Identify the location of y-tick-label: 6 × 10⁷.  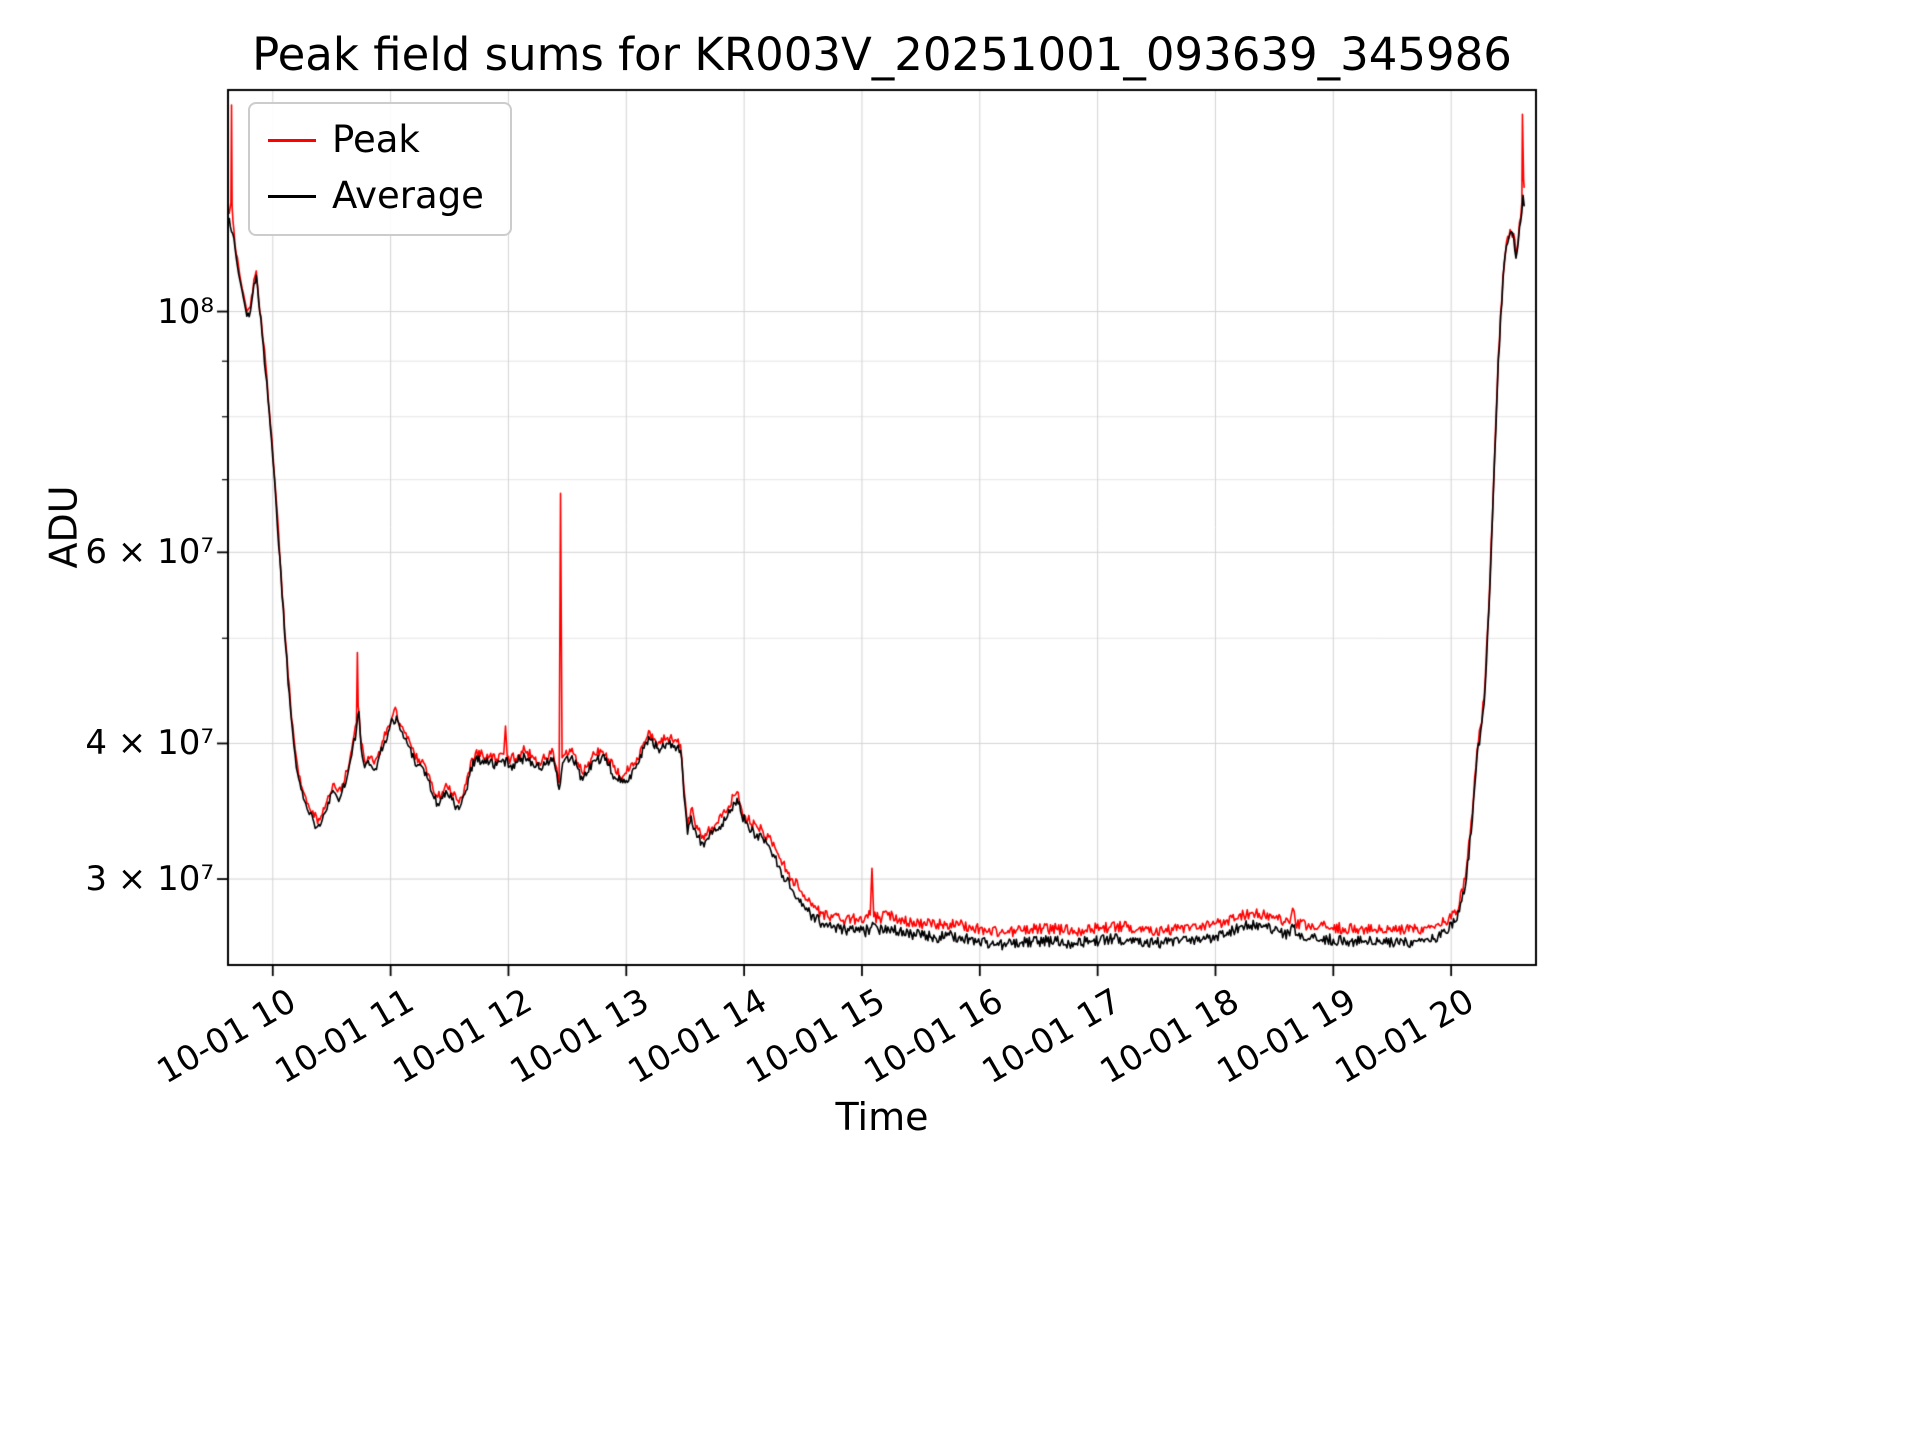
(149, 552).